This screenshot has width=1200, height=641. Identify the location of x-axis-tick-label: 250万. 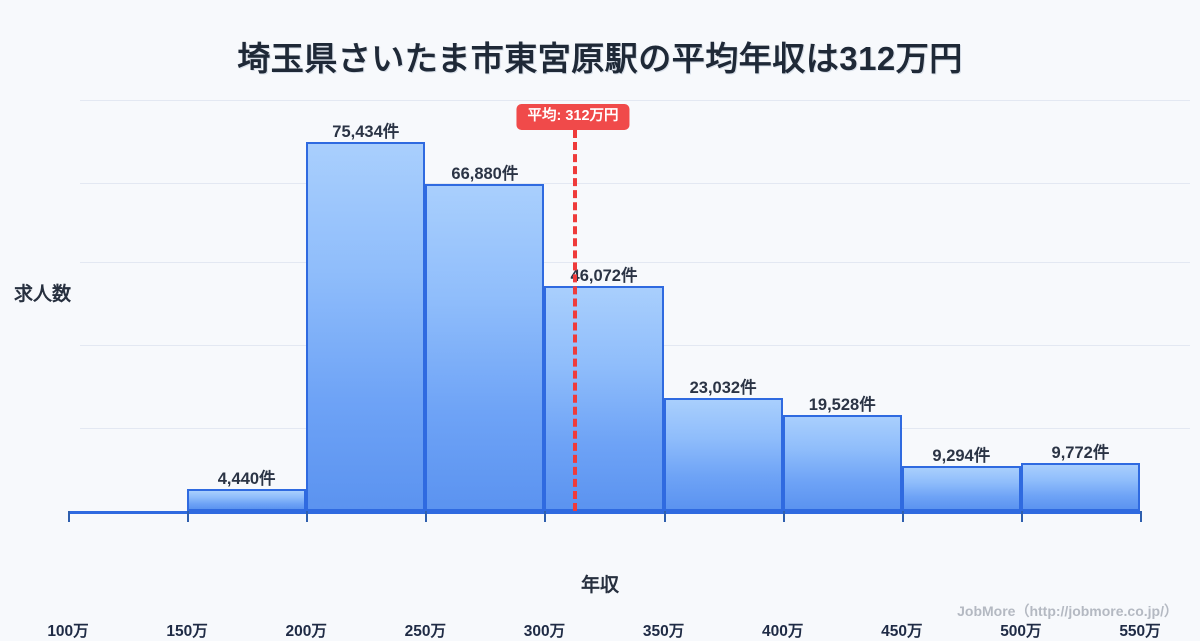
(425, 631).